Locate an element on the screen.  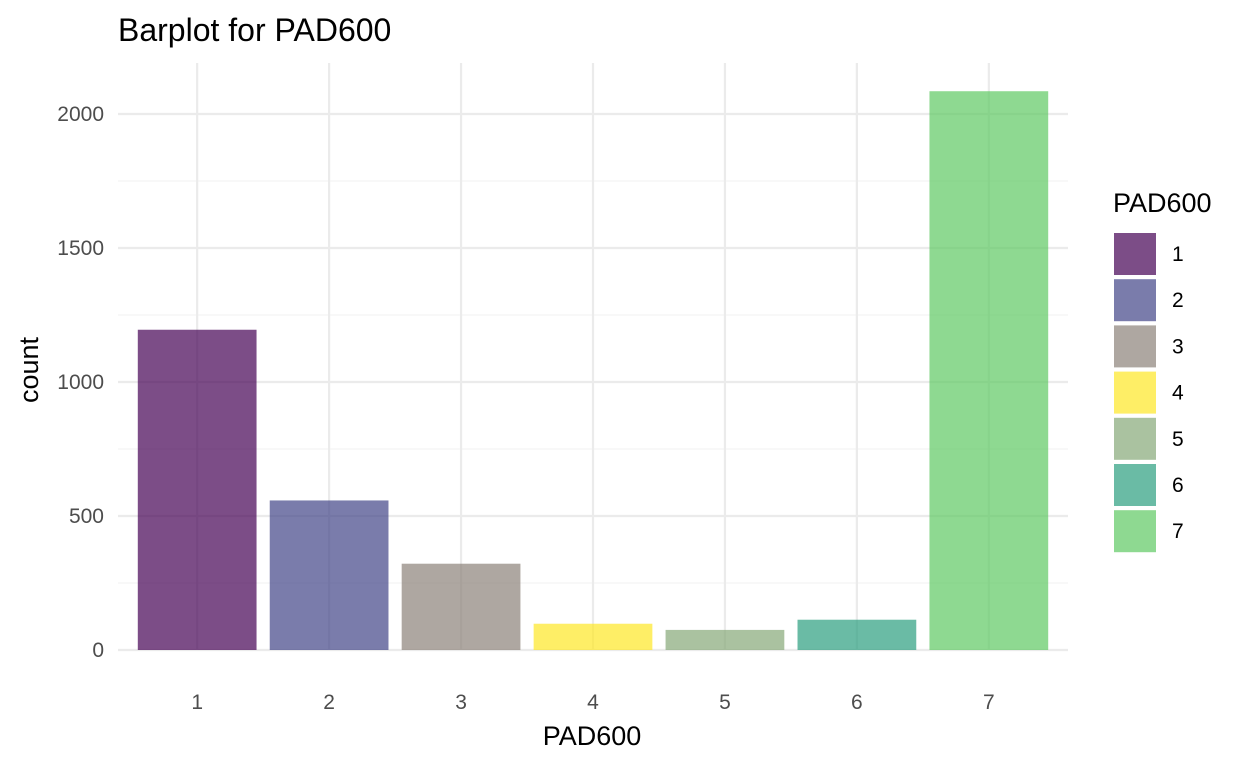
y-tick-label: 1000 is located at coordinates (80, 382).